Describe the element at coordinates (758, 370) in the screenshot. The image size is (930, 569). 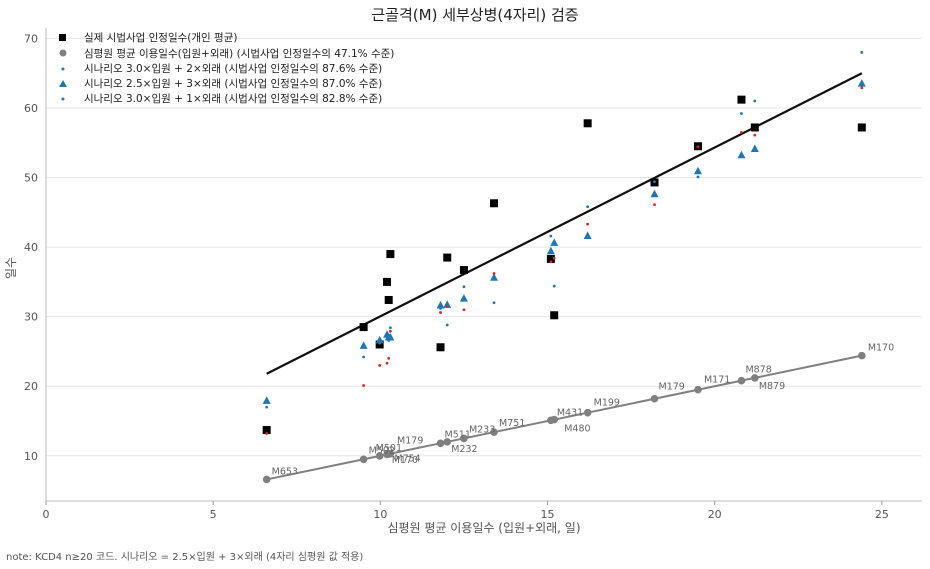
I see `point-label: M878` at that location.